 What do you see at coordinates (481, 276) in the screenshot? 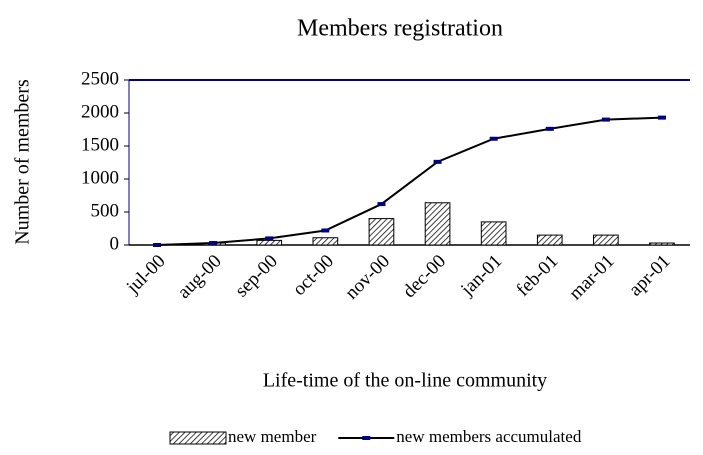
I see `x-tick-label: jan-01` at bounding box center [481, 276].